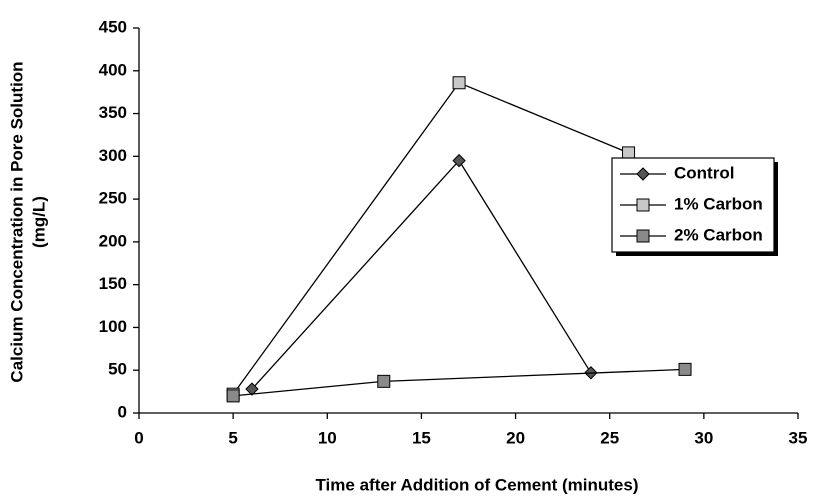 The height and width of the screenshot is (498, 816). What do you see at coordinates (38, 222) in the screenshot?
I see `y-axis-title: (mg/L)` at bounding box center [38, 222].